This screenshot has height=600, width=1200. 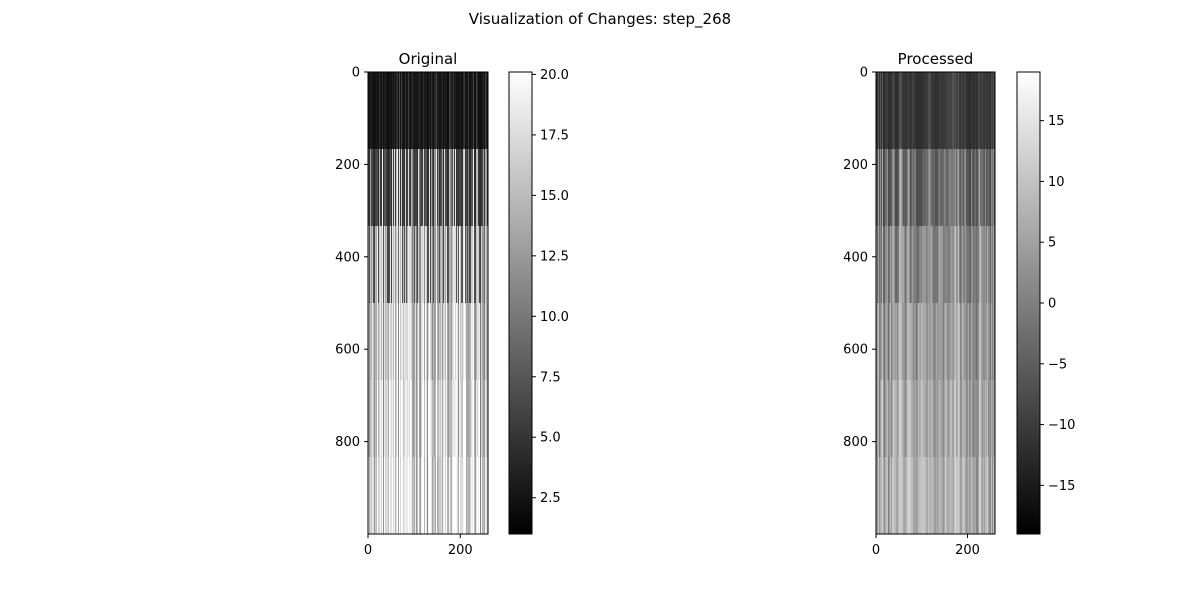 What do you see at coordinates (600, 19) in the screenshot?
I see `figure-title: Visualization of Changes: step_268` at bounding box center [600, 19].